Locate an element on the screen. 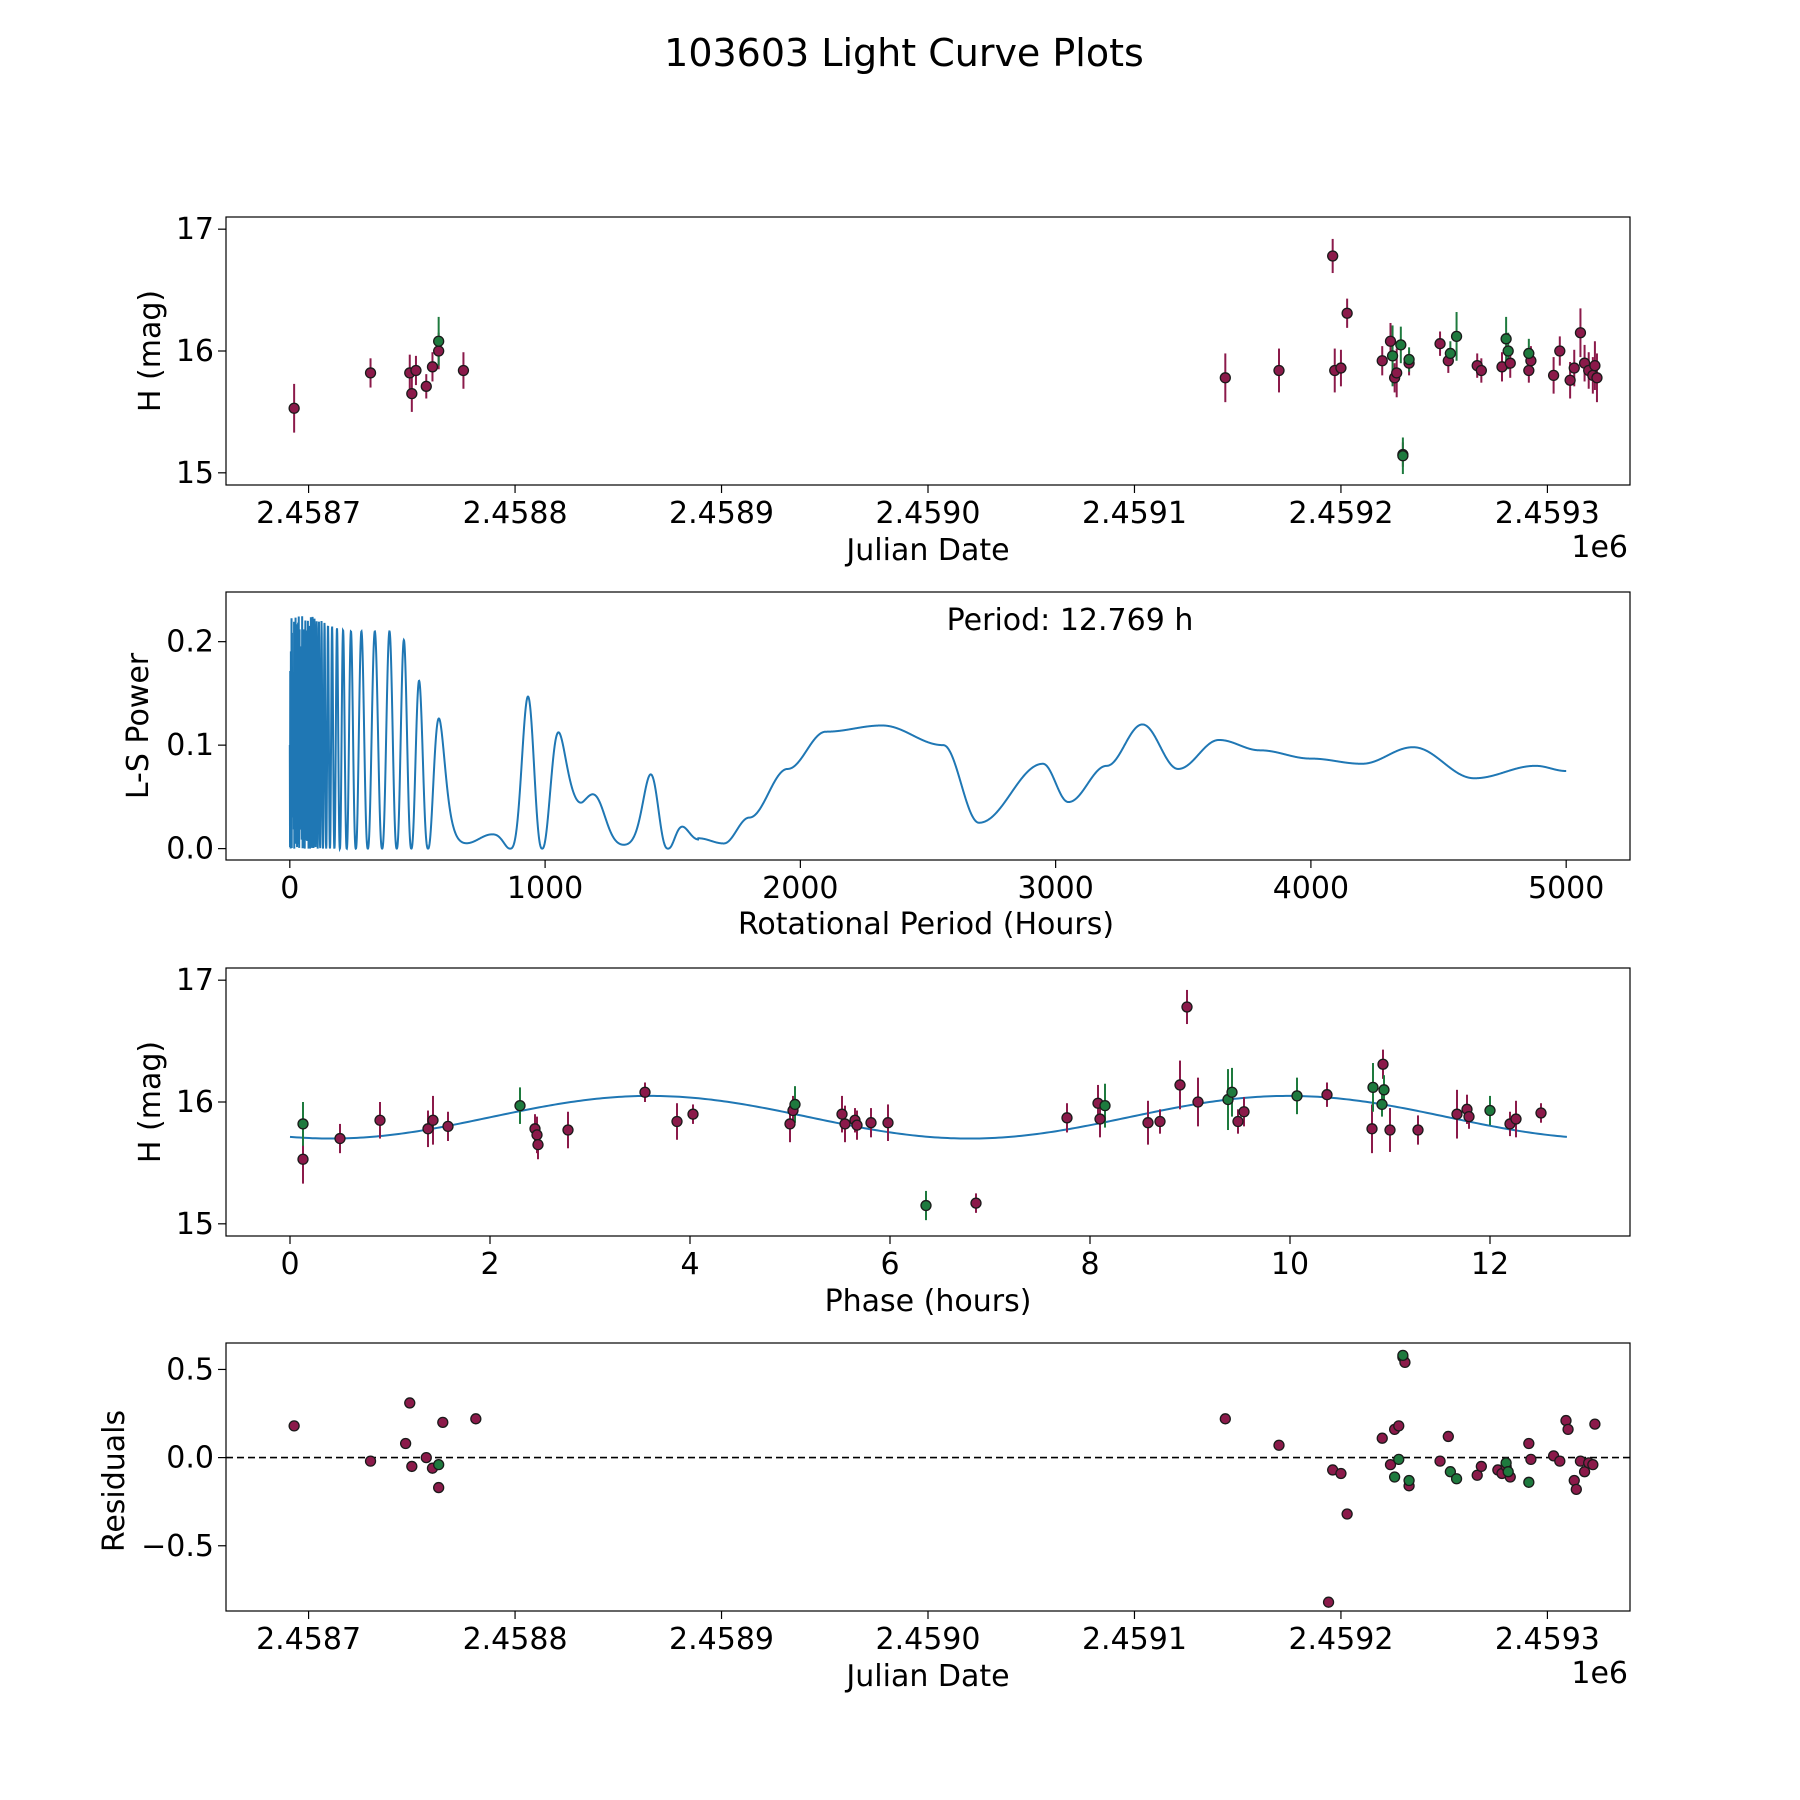 The height and width of the screenshot is (1800, 1800). x-tick-label: 2 is located at coordinates (489, 1264).